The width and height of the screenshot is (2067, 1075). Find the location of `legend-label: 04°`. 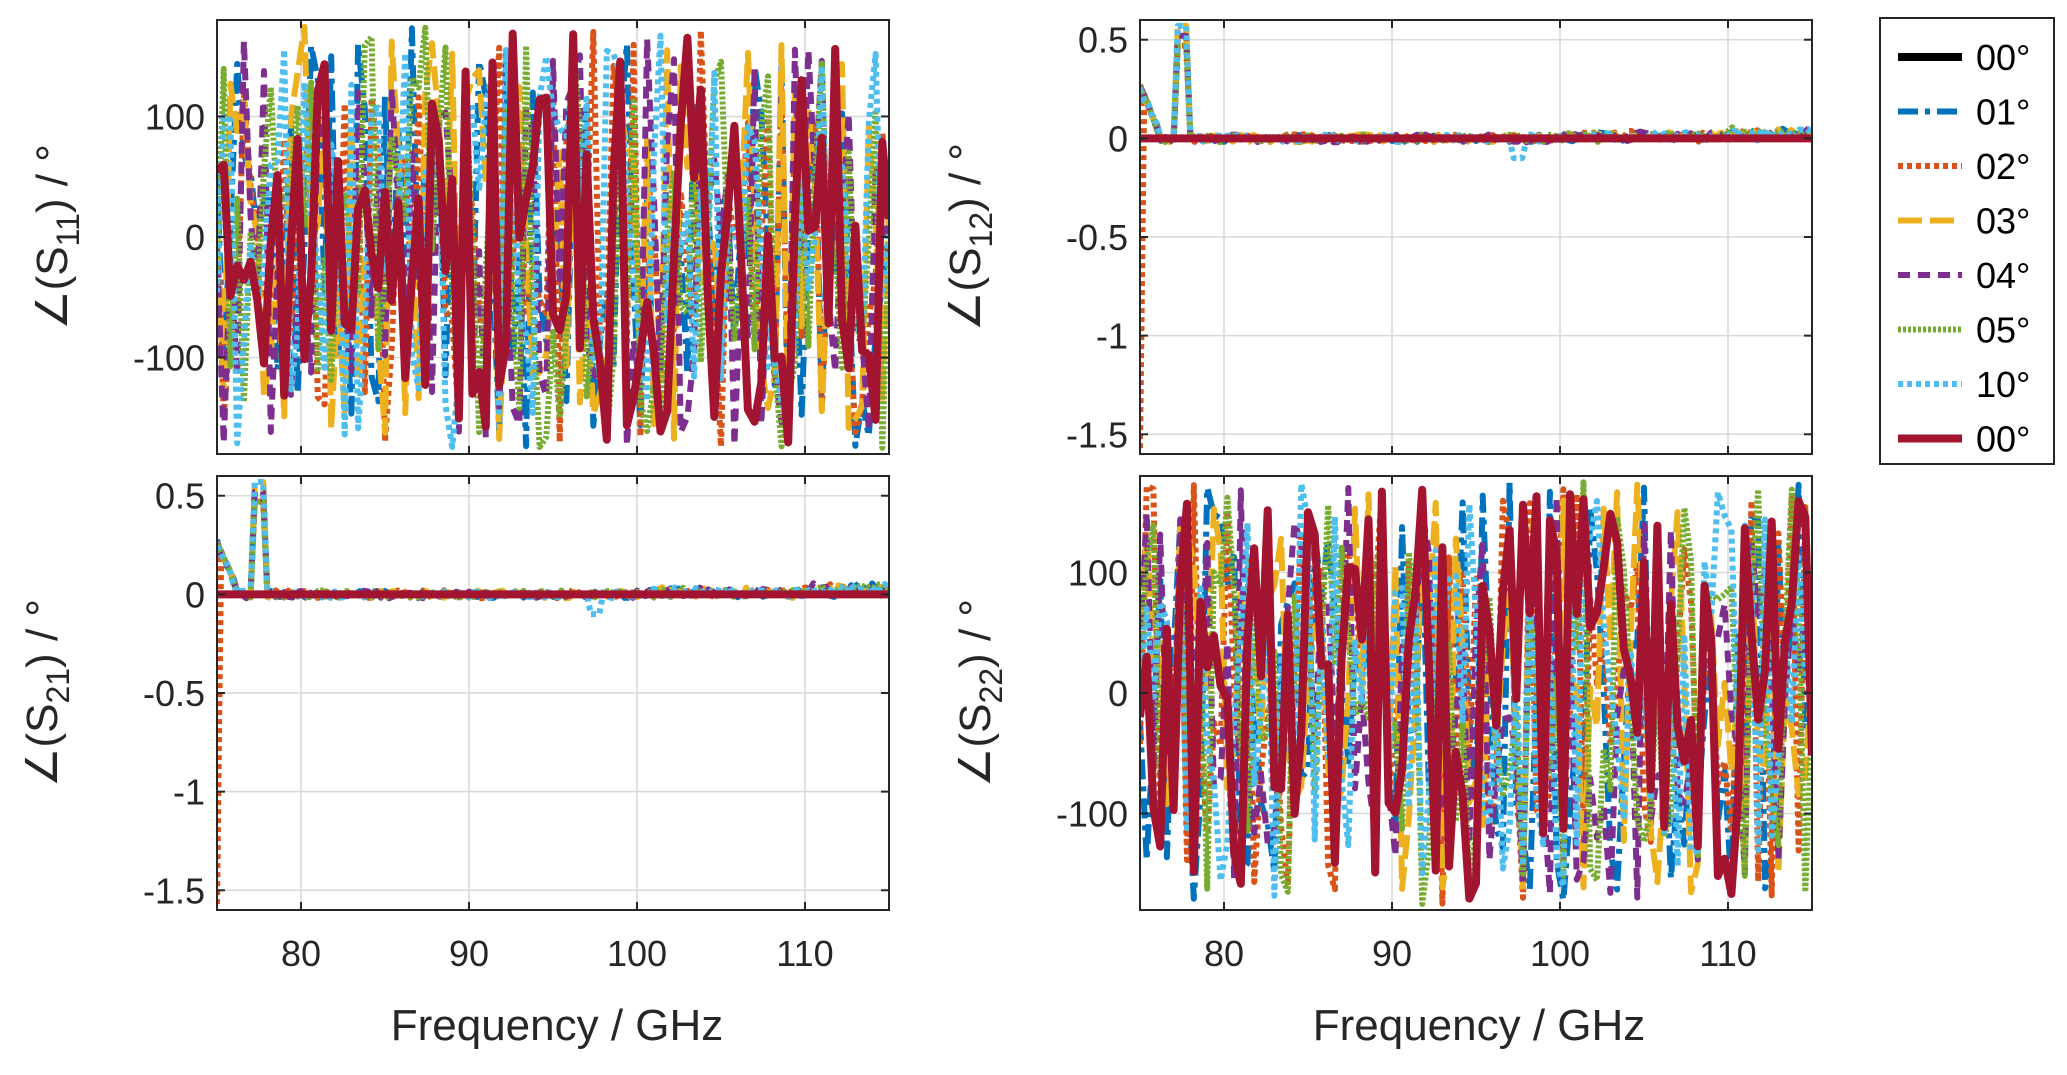

legend-label: 04° is located at coordinates (2003, 275).